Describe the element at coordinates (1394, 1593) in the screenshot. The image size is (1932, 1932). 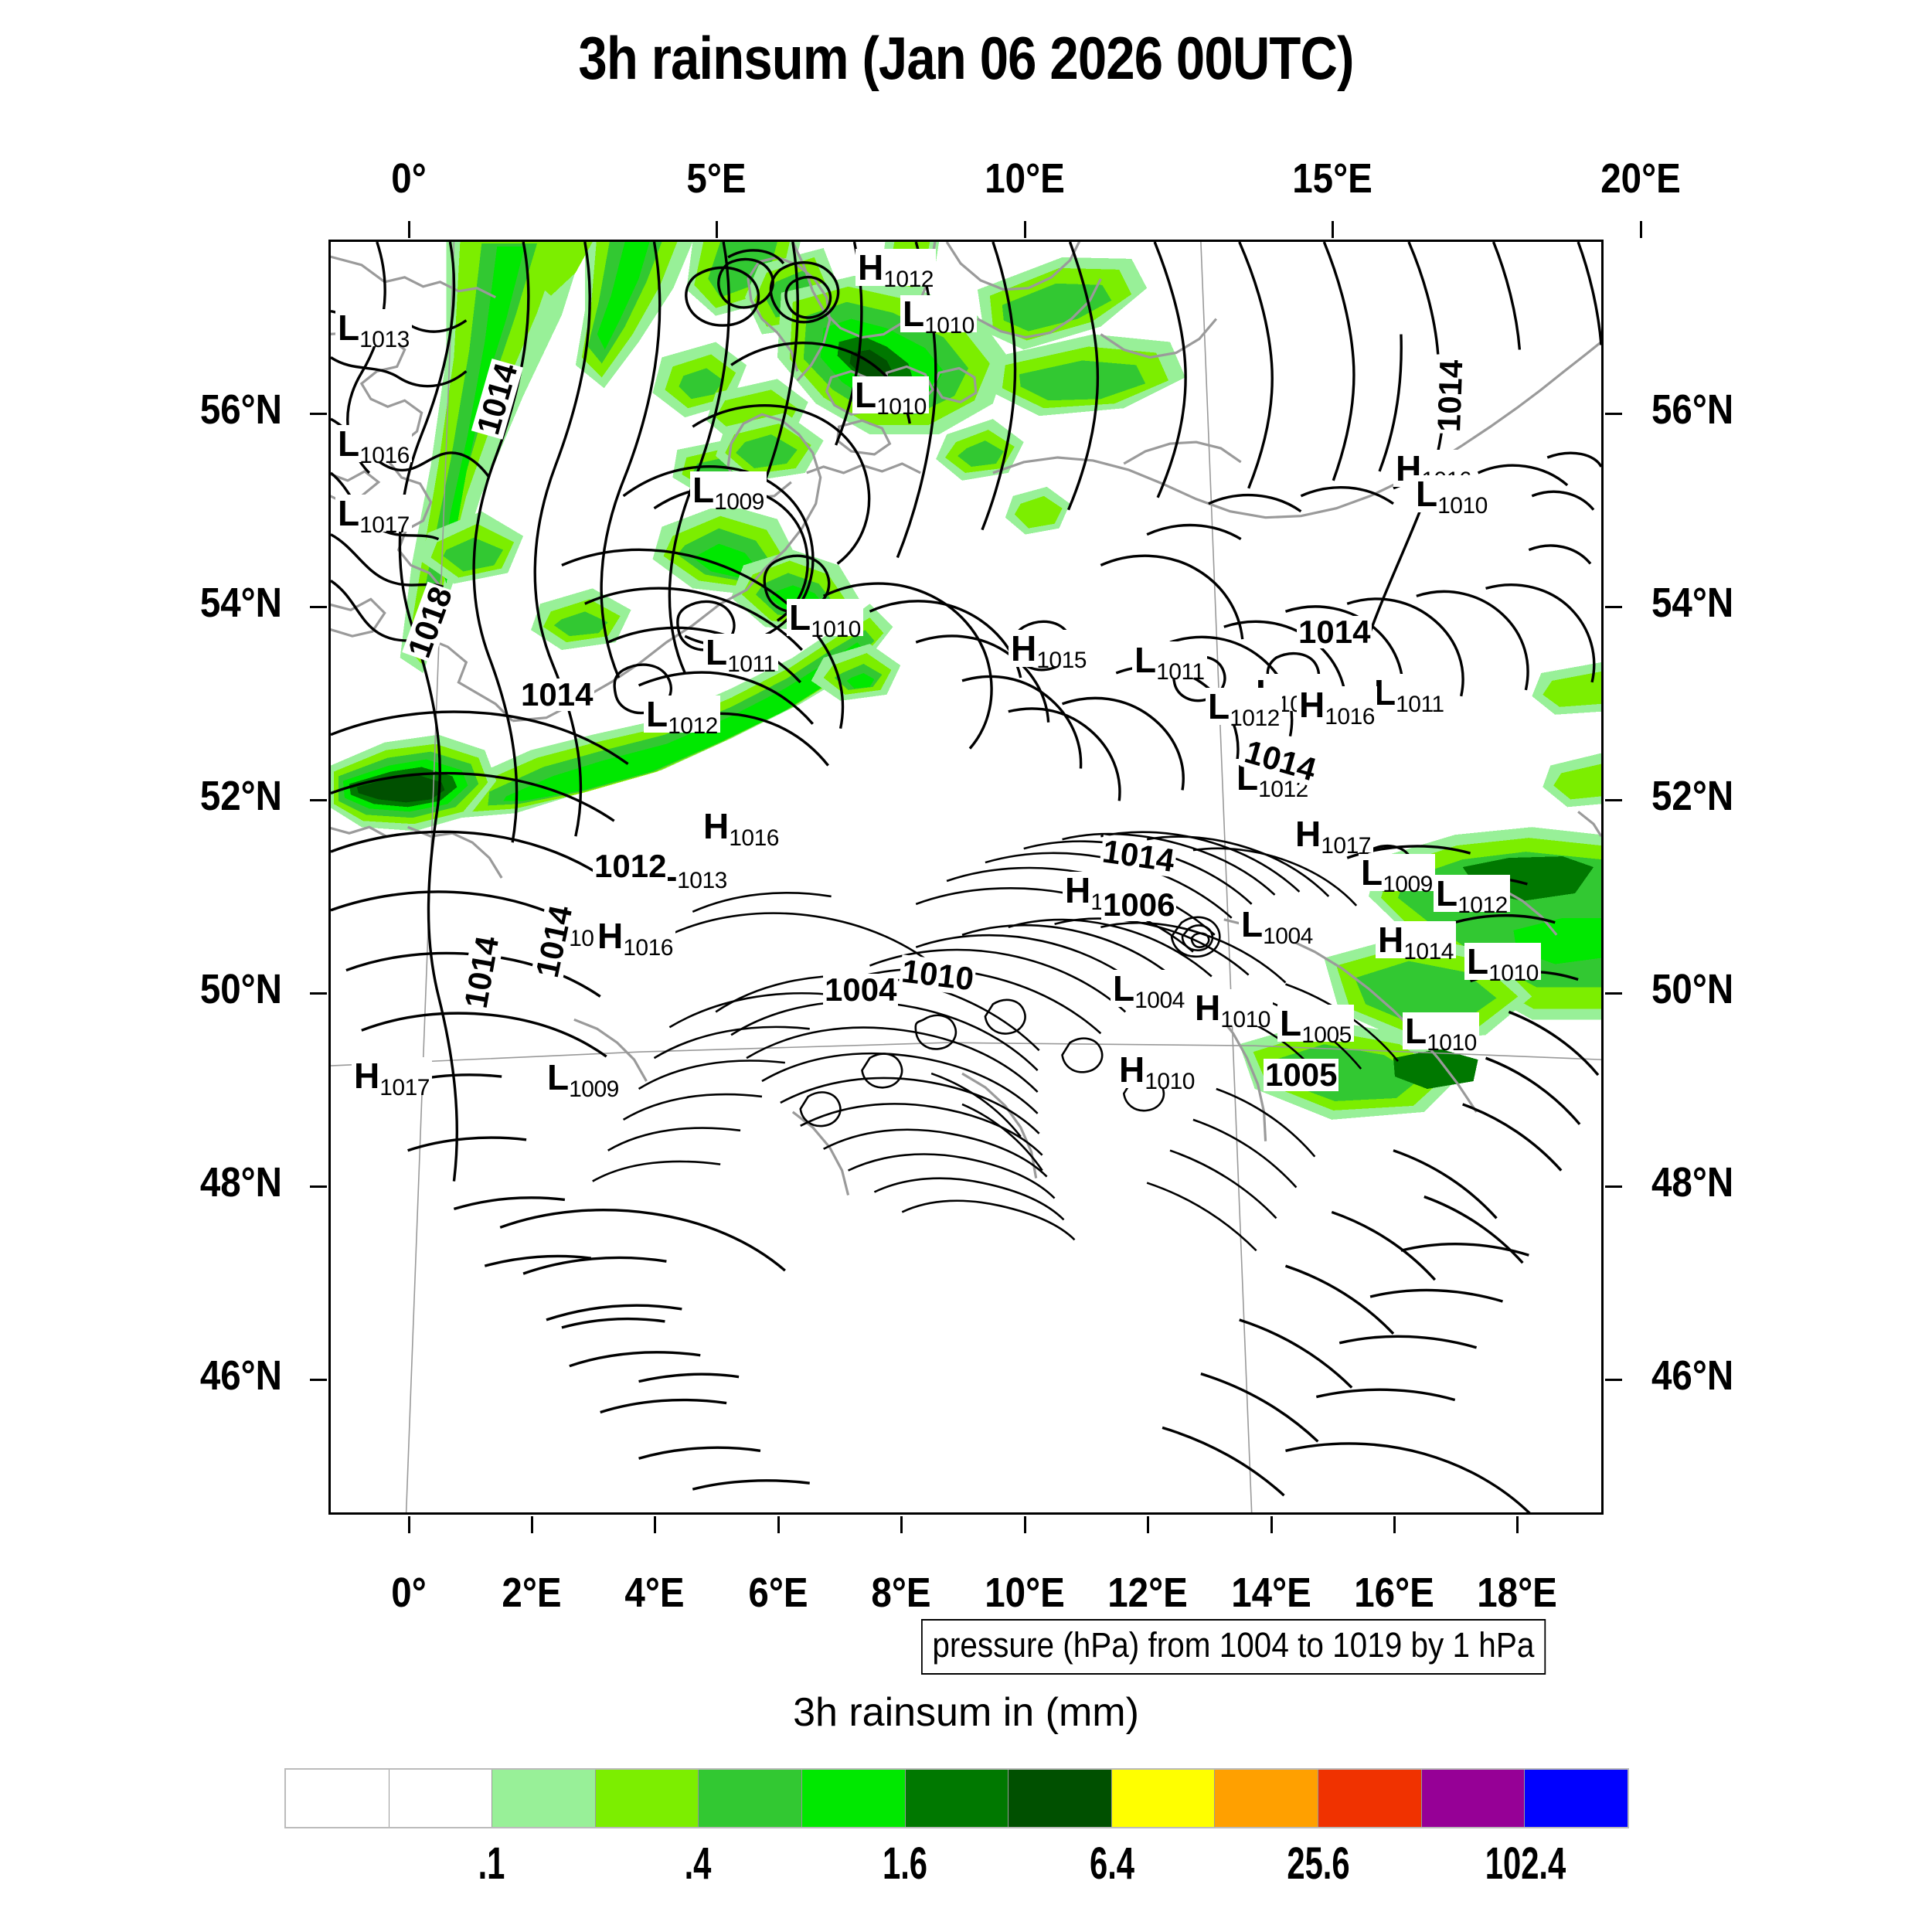
I see `bottom-axis-label-8: 16°E` at that location.